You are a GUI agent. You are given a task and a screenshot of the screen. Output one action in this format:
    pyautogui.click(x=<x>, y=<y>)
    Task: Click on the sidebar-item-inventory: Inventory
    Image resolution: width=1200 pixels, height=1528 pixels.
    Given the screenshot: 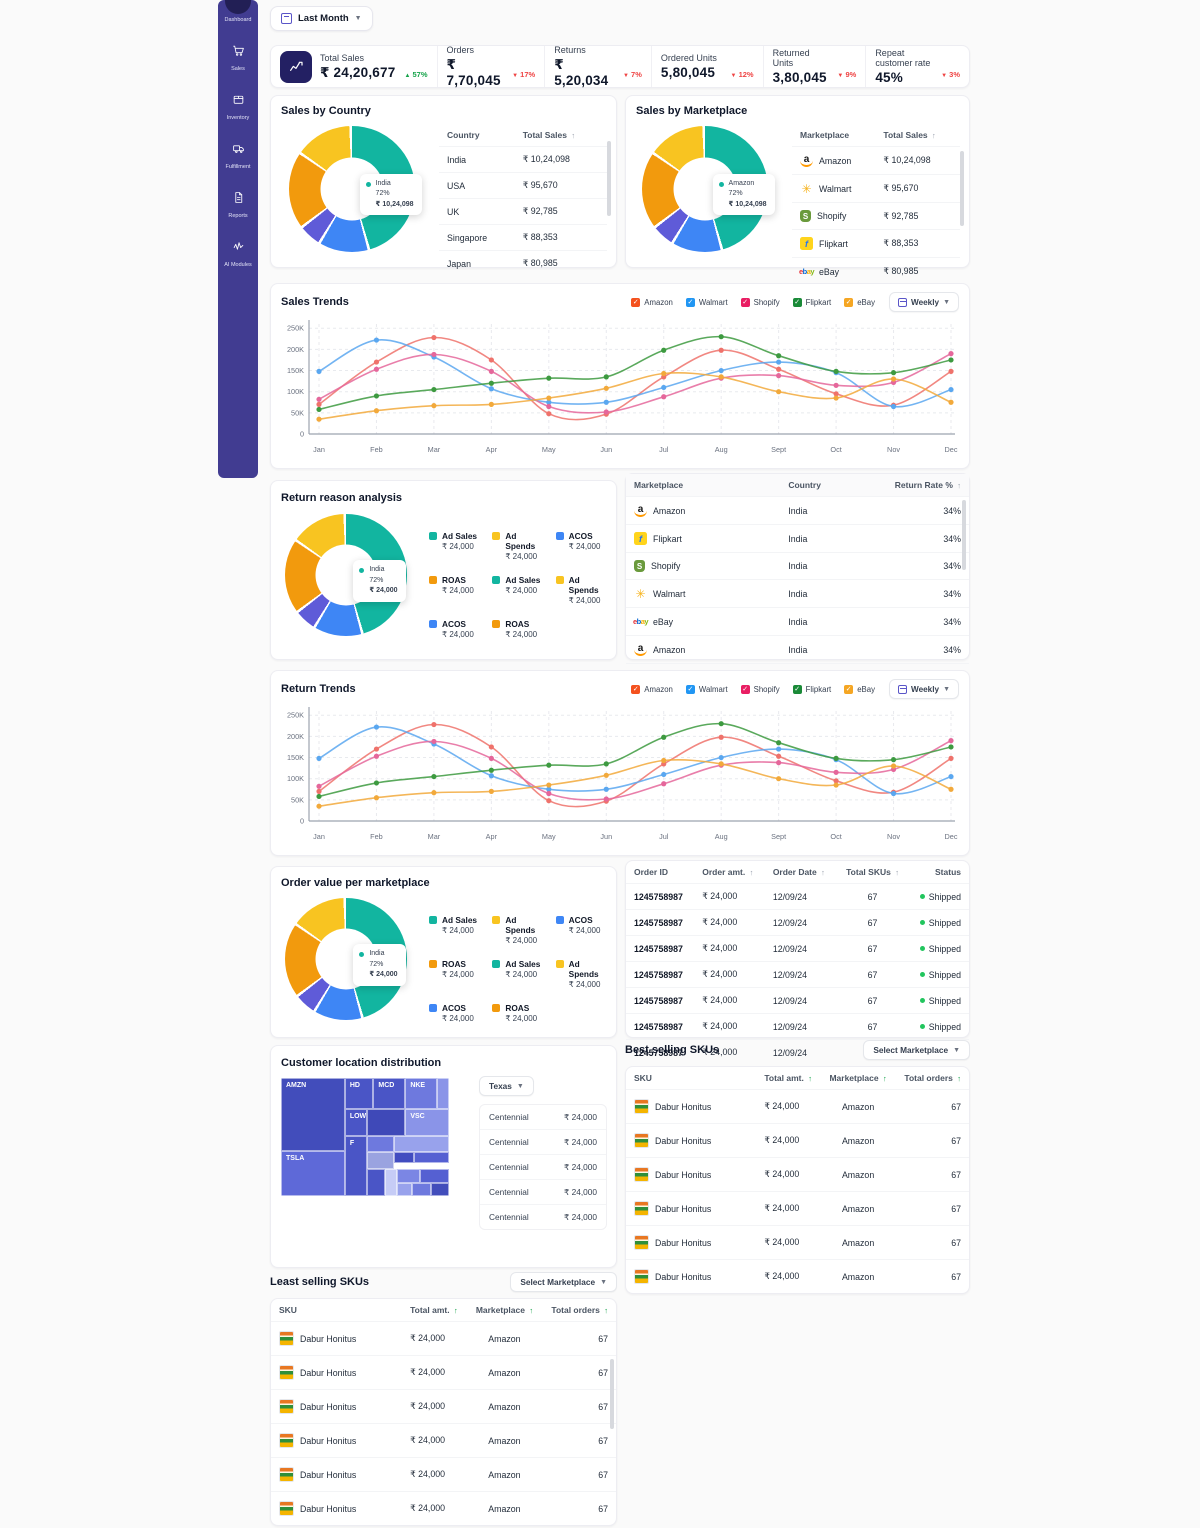 What is the action you would take?
    pyautogui.click(x=238, y=107)
    